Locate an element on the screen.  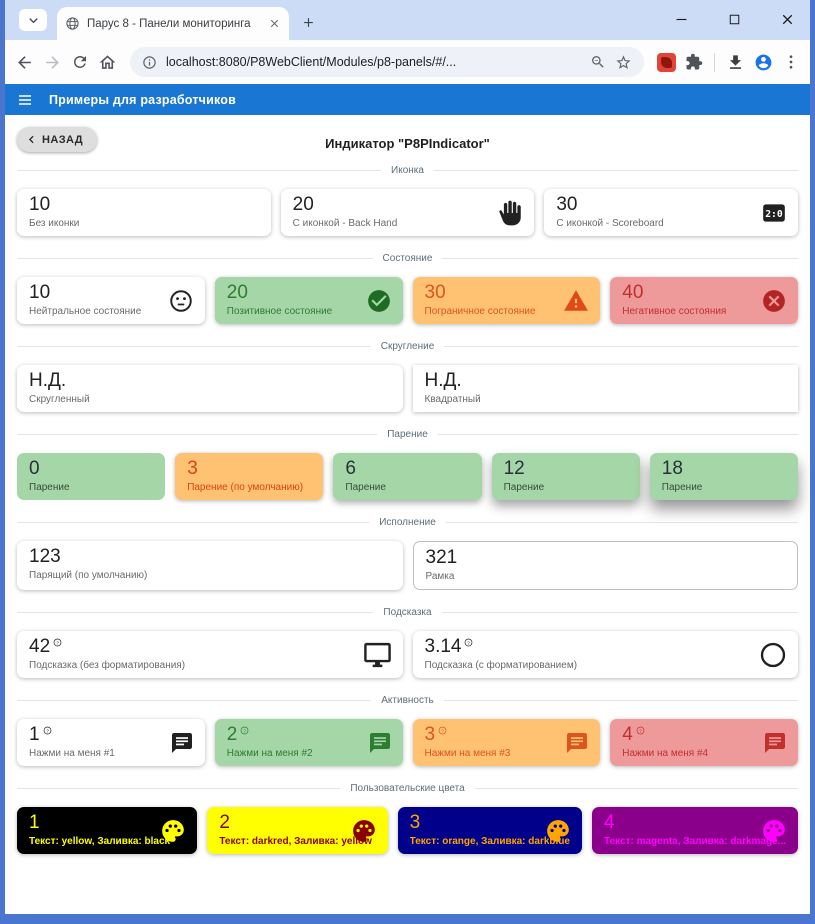
browser-tab: Парус 8 - Панели мониторинга is located at coordinates (173, 23).